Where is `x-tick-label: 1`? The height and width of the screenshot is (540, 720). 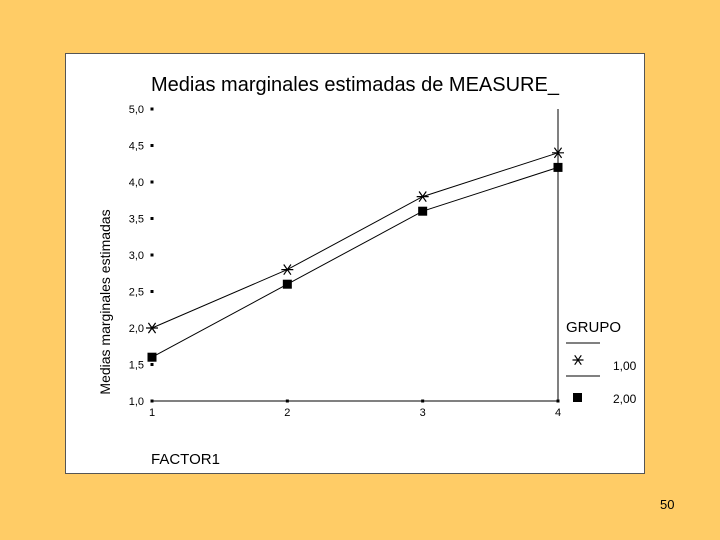 x-tick-label: 1 is located at coordinates (152, 413).